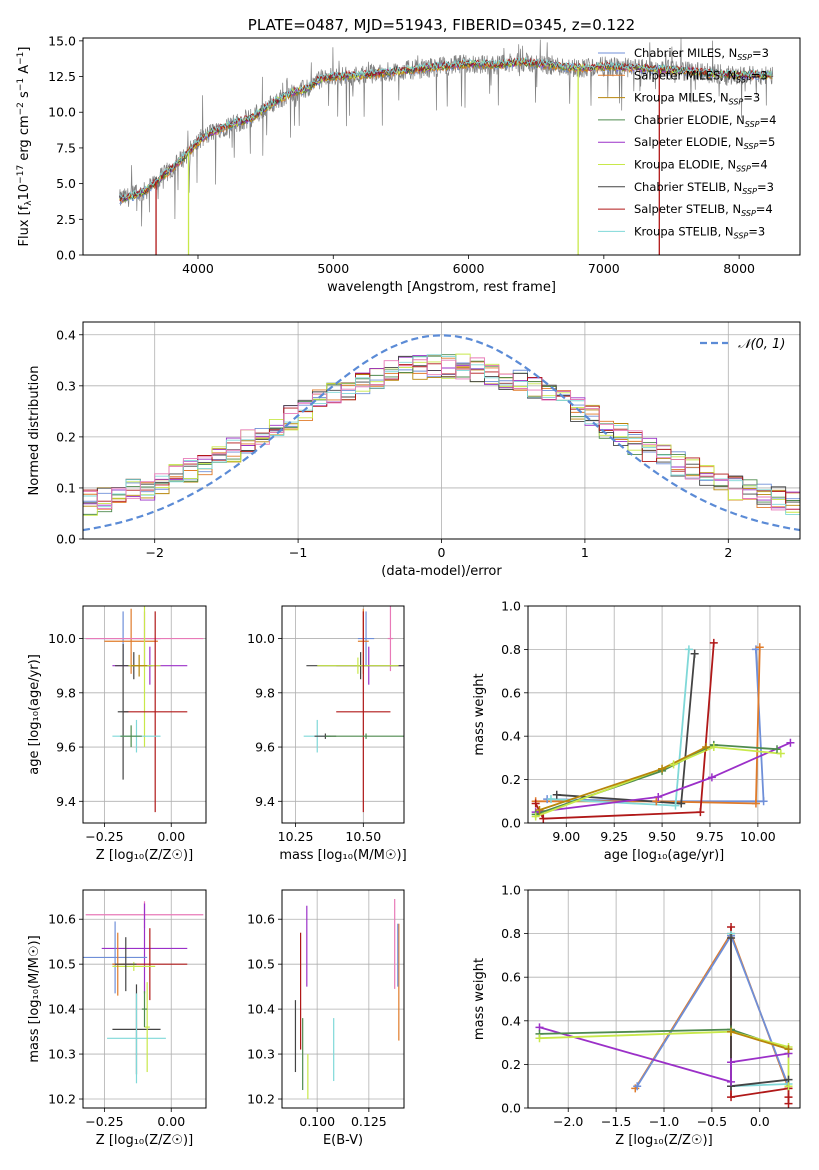  I want to click on x-tick-label: 4000, so click(198, 268).